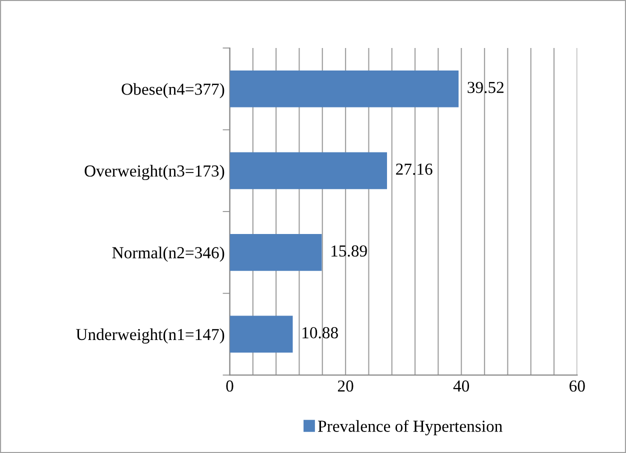  Describe the element at coordinates (461, 386) in the screenshot. I see `x-tick-label: 40` at that location.